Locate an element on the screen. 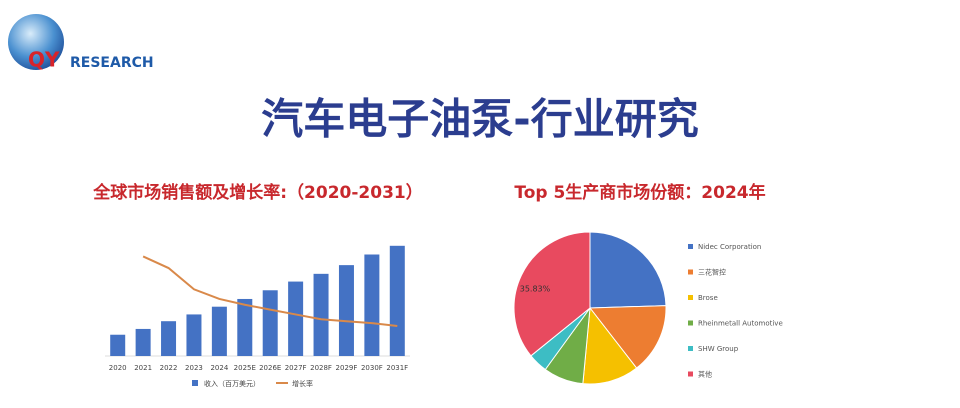 The image size is (960, 408). line is located at coordinates (270, 291).